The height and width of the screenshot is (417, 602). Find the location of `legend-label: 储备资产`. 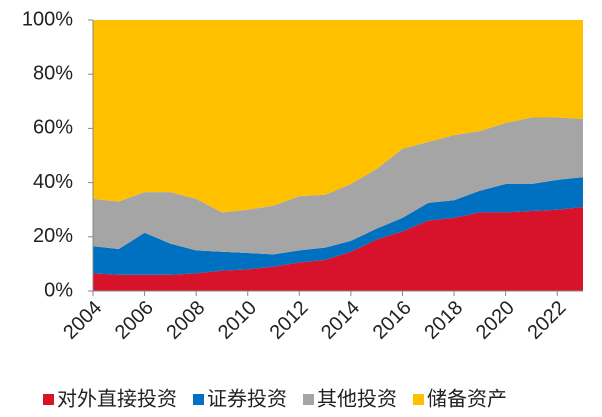

legend-label: 储备资产 is located at coordinates (467, 398).